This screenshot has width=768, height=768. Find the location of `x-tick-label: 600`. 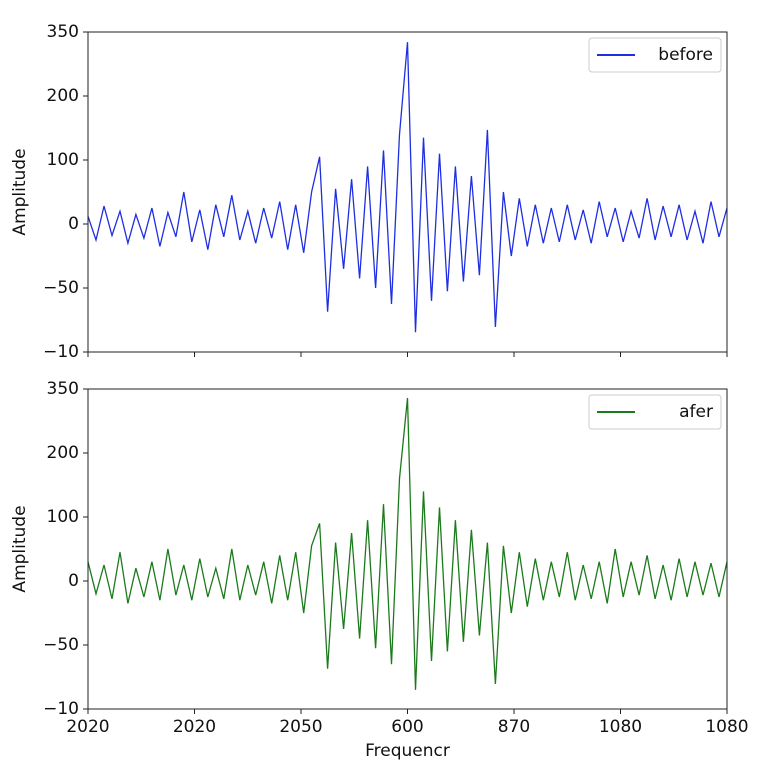

x-tick-label: 600 is located at coordinates (407, 727).